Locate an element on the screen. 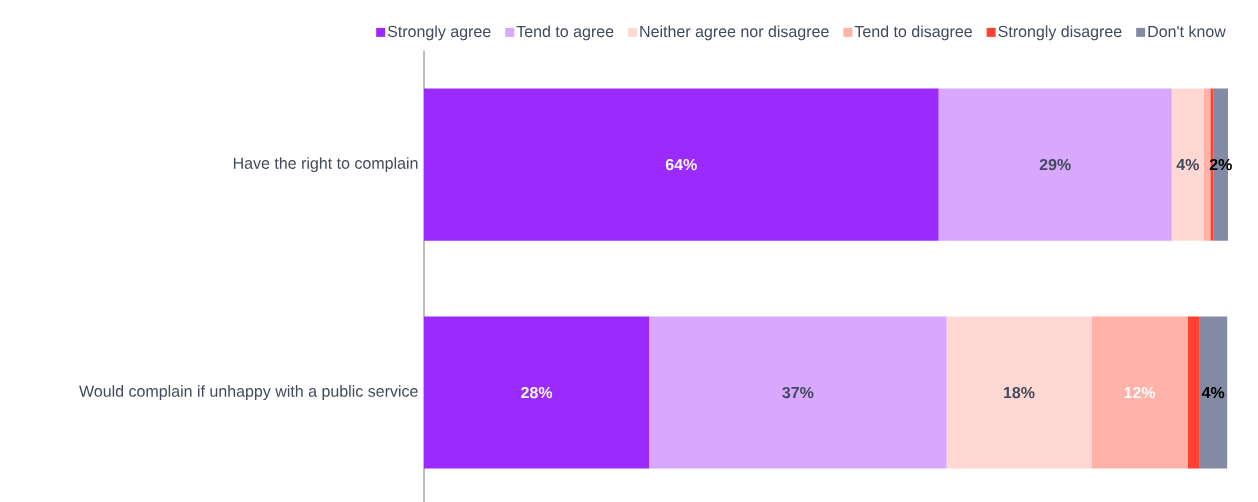  data-label: 37% is located at coordinates (798, 392).